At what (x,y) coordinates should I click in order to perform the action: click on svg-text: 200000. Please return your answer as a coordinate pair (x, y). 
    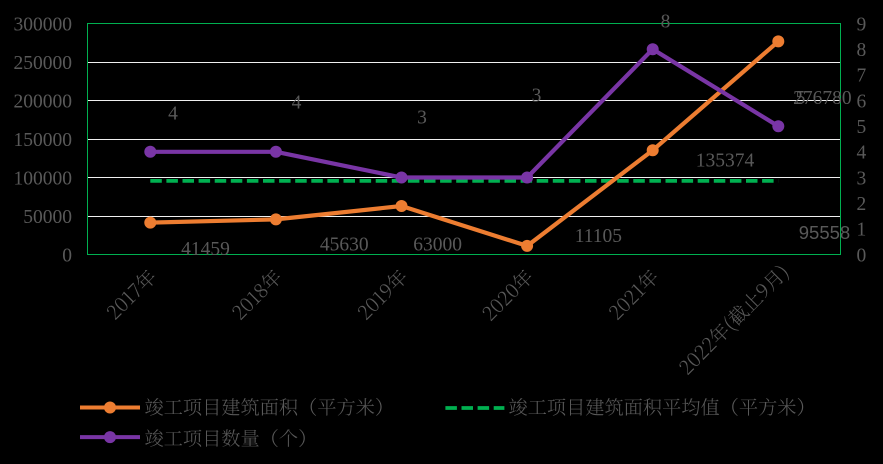
    Looking at the image, I should click on (43, 101).